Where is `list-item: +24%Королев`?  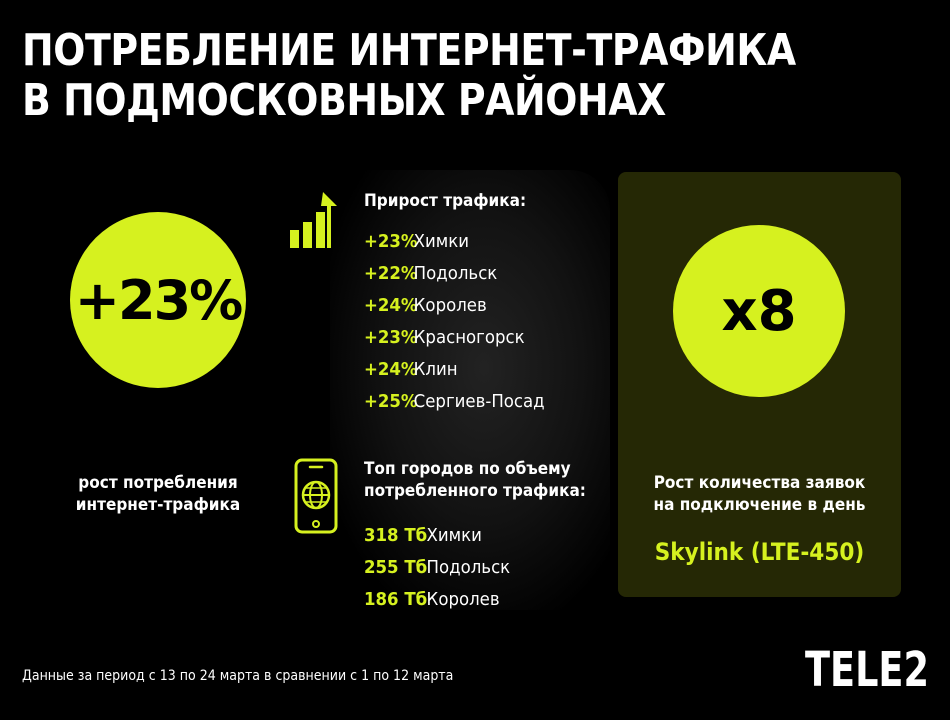 list-item: +24%Королев is located at coordinates (454, 306).